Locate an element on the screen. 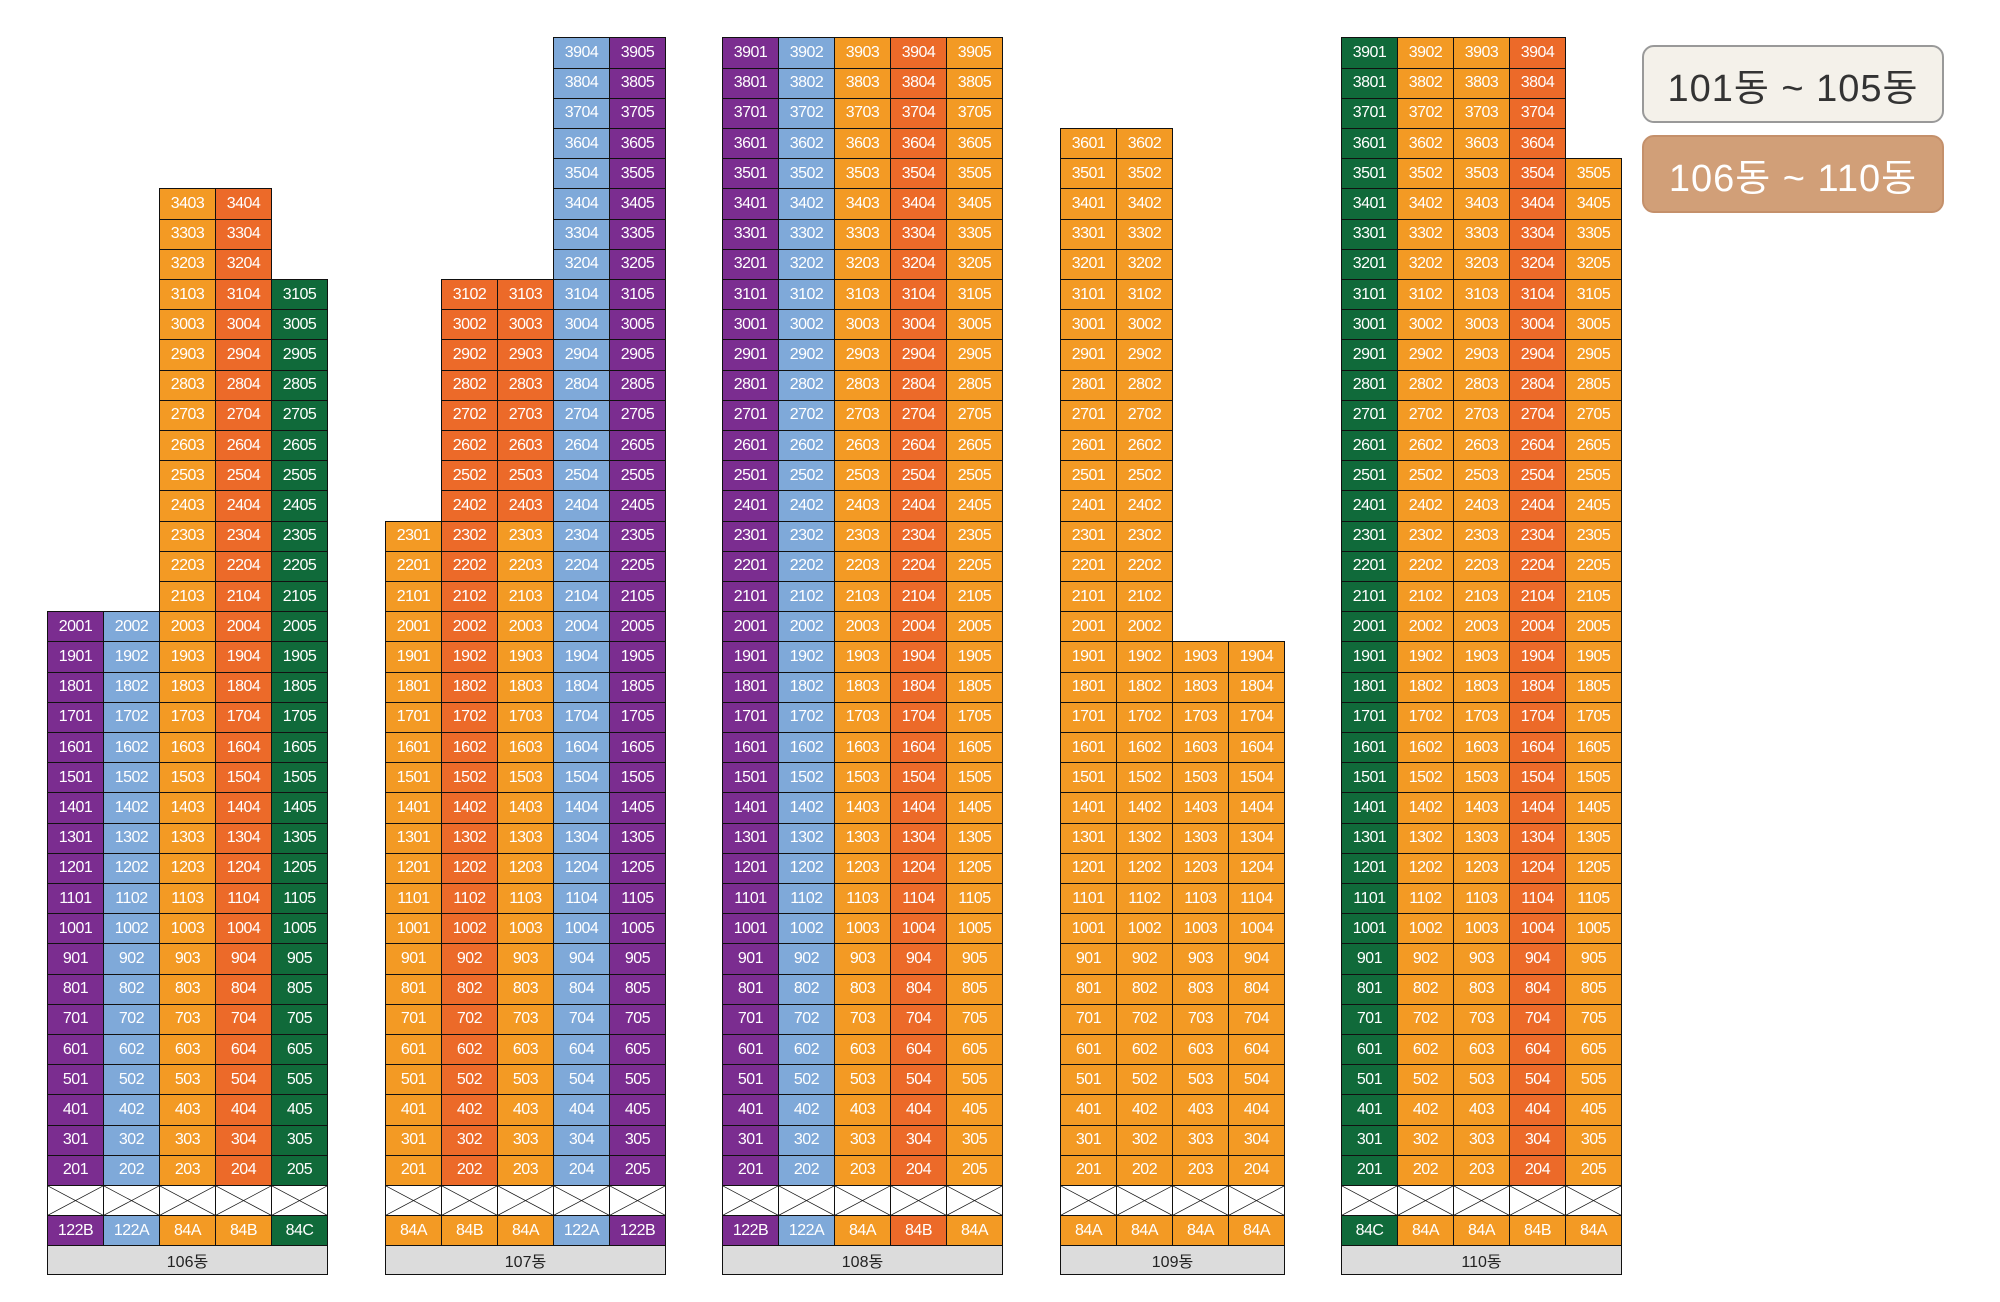 The image size is (2000, 1302). unit-cell: 2704 is located at coordinates (243, 415).